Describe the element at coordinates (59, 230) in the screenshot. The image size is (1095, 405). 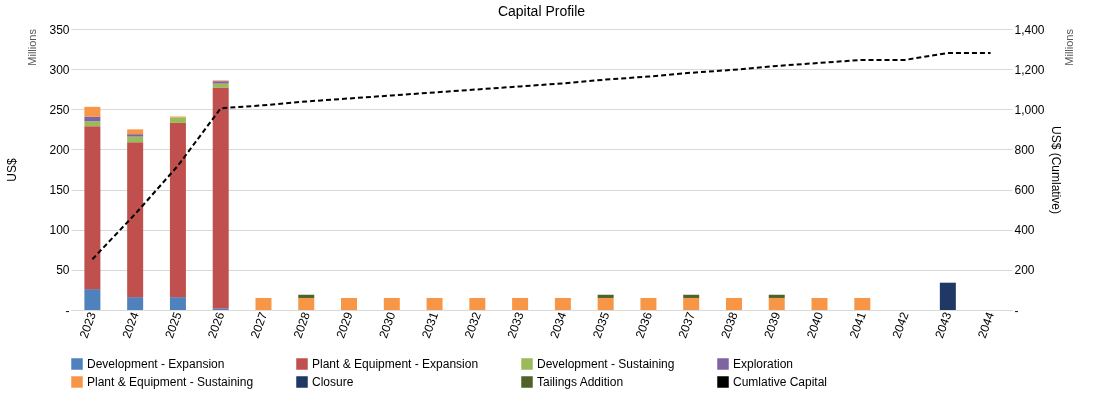
I see `y-tick-label: 100` at that location.